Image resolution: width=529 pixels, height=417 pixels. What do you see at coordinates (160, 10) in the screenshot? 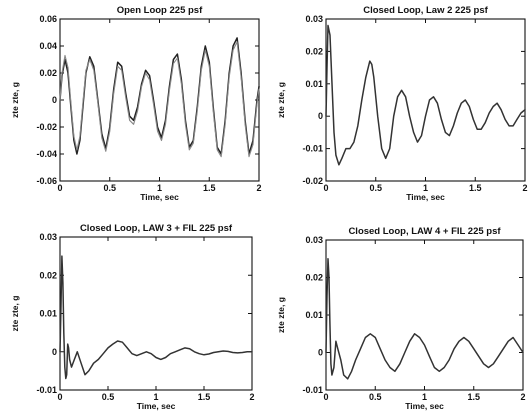
I see `chart-title: Open Loop 225 psf` at bounding box center [160, 10].